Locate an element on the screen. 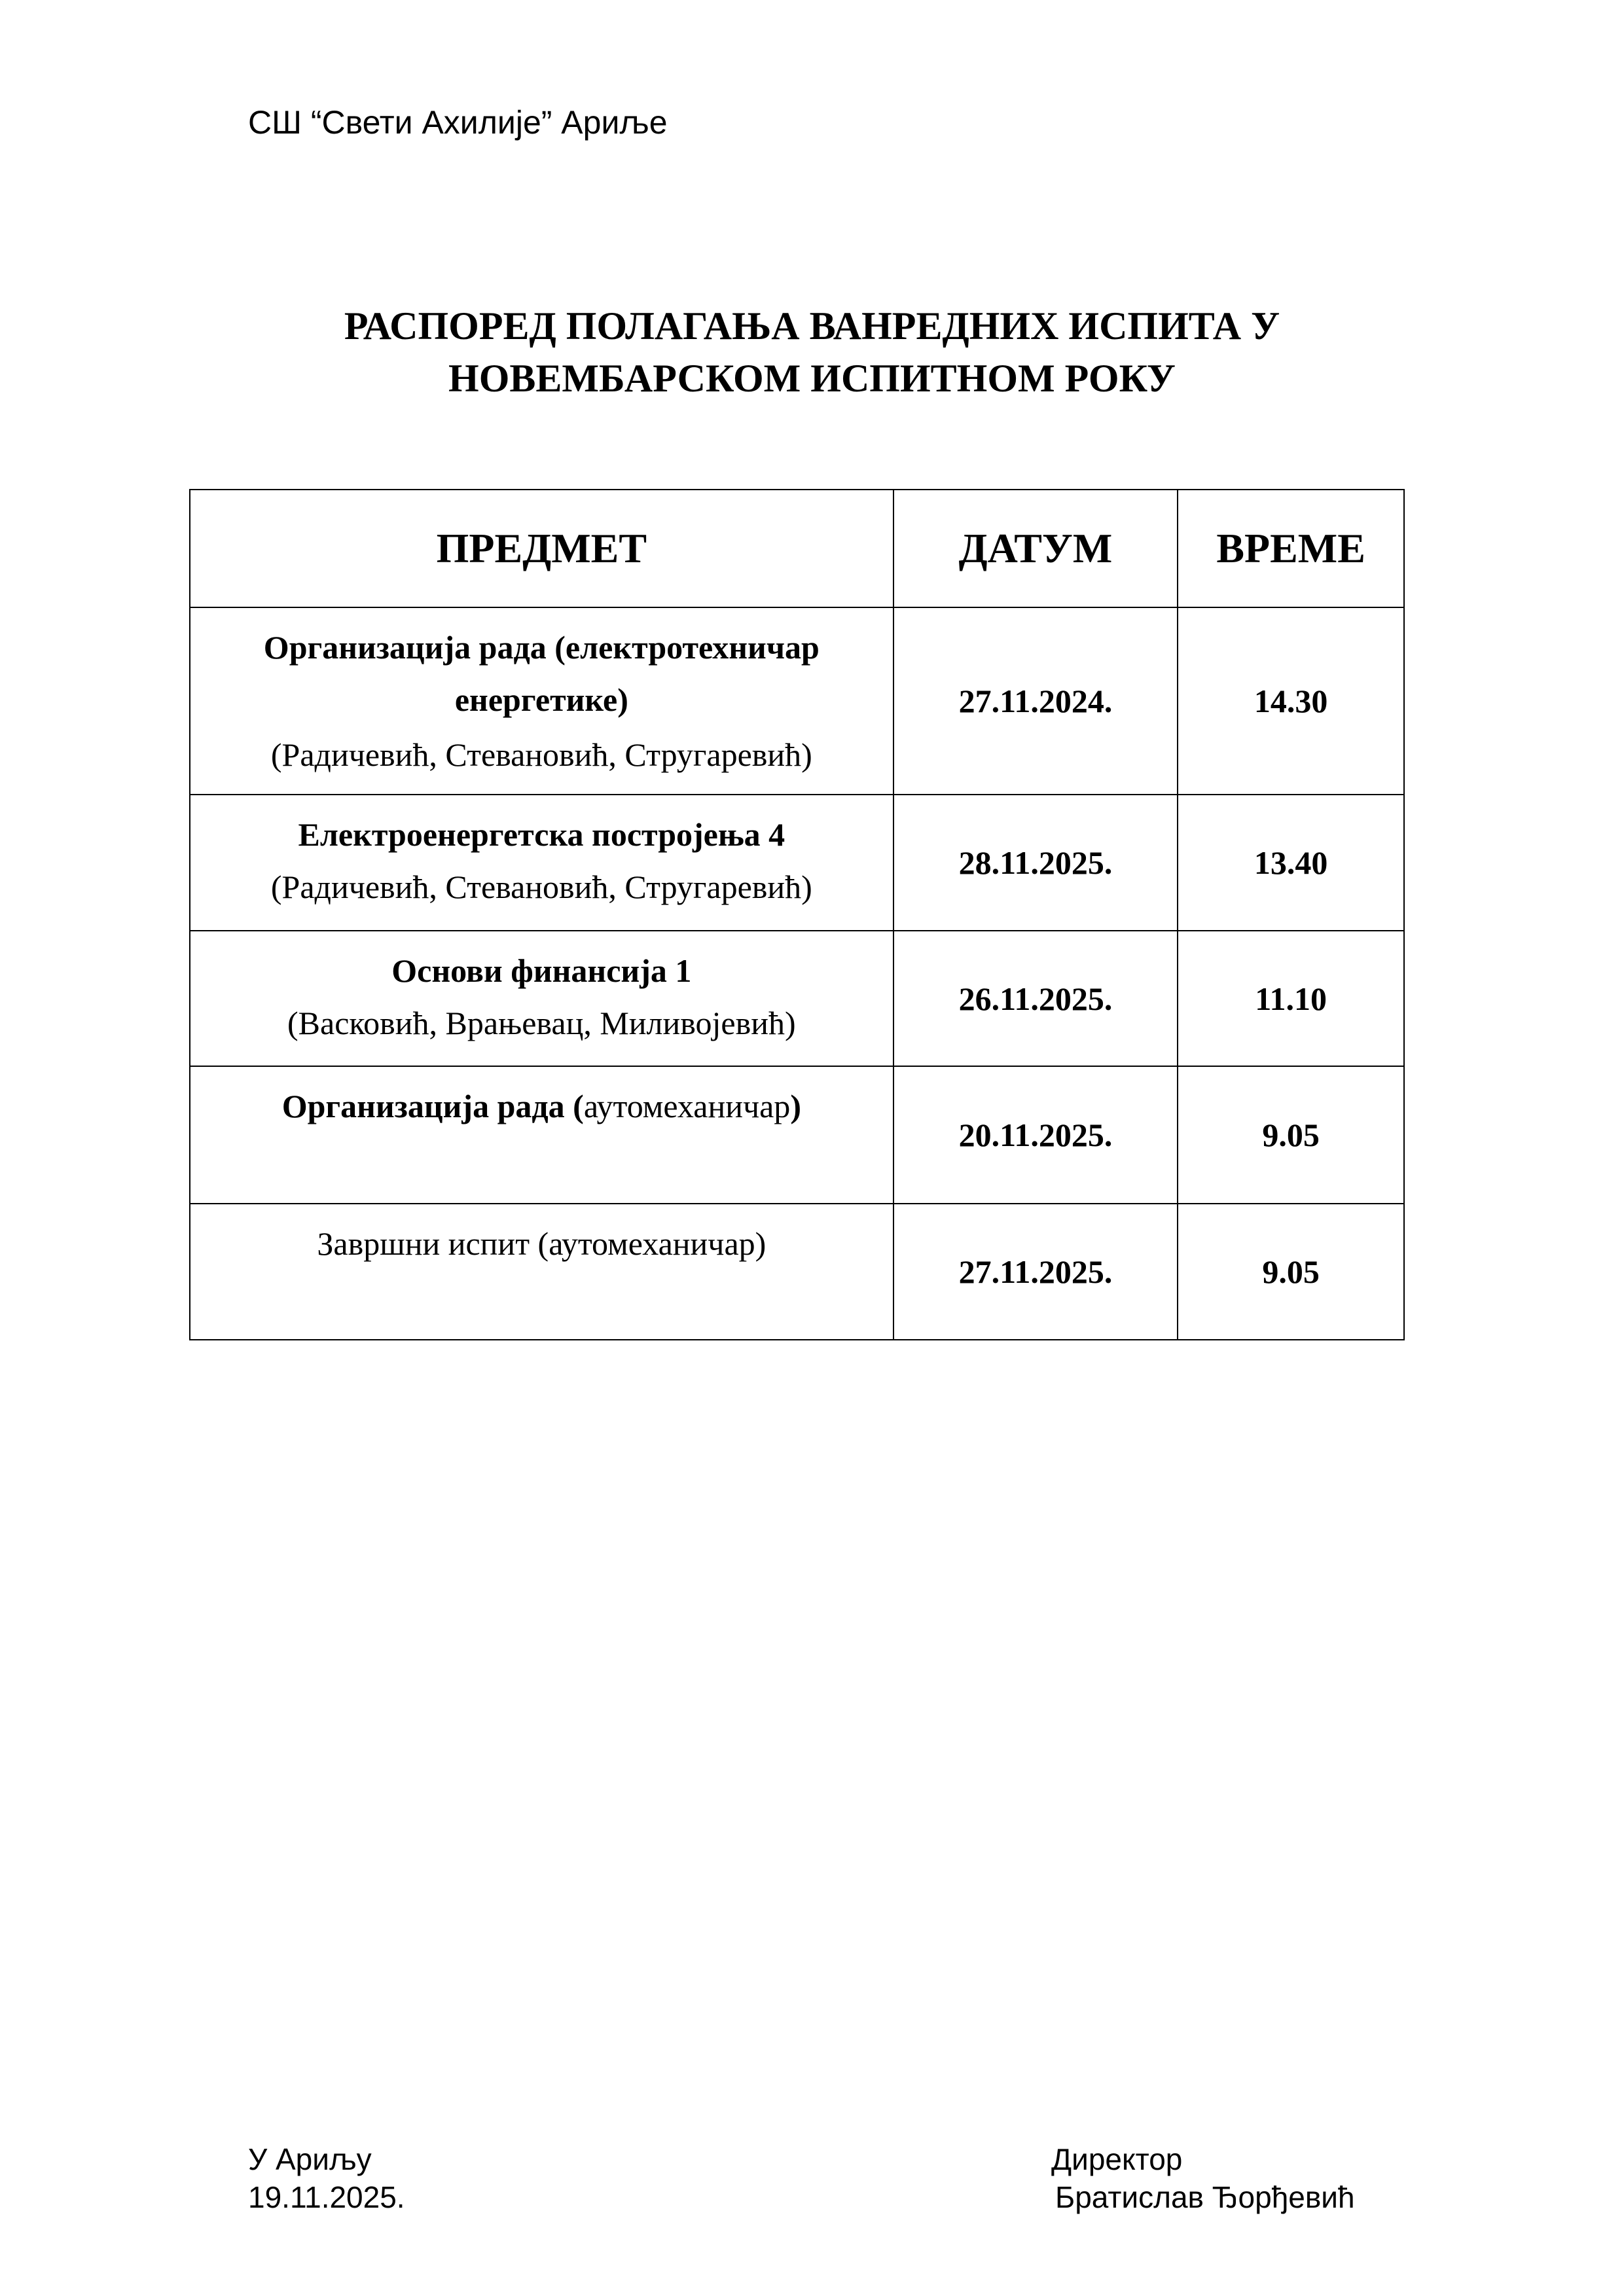 The height and width of the screenshot is (2296, 1624). date-cell: 20.11.2025. is located at coordinates (1035, 1135).